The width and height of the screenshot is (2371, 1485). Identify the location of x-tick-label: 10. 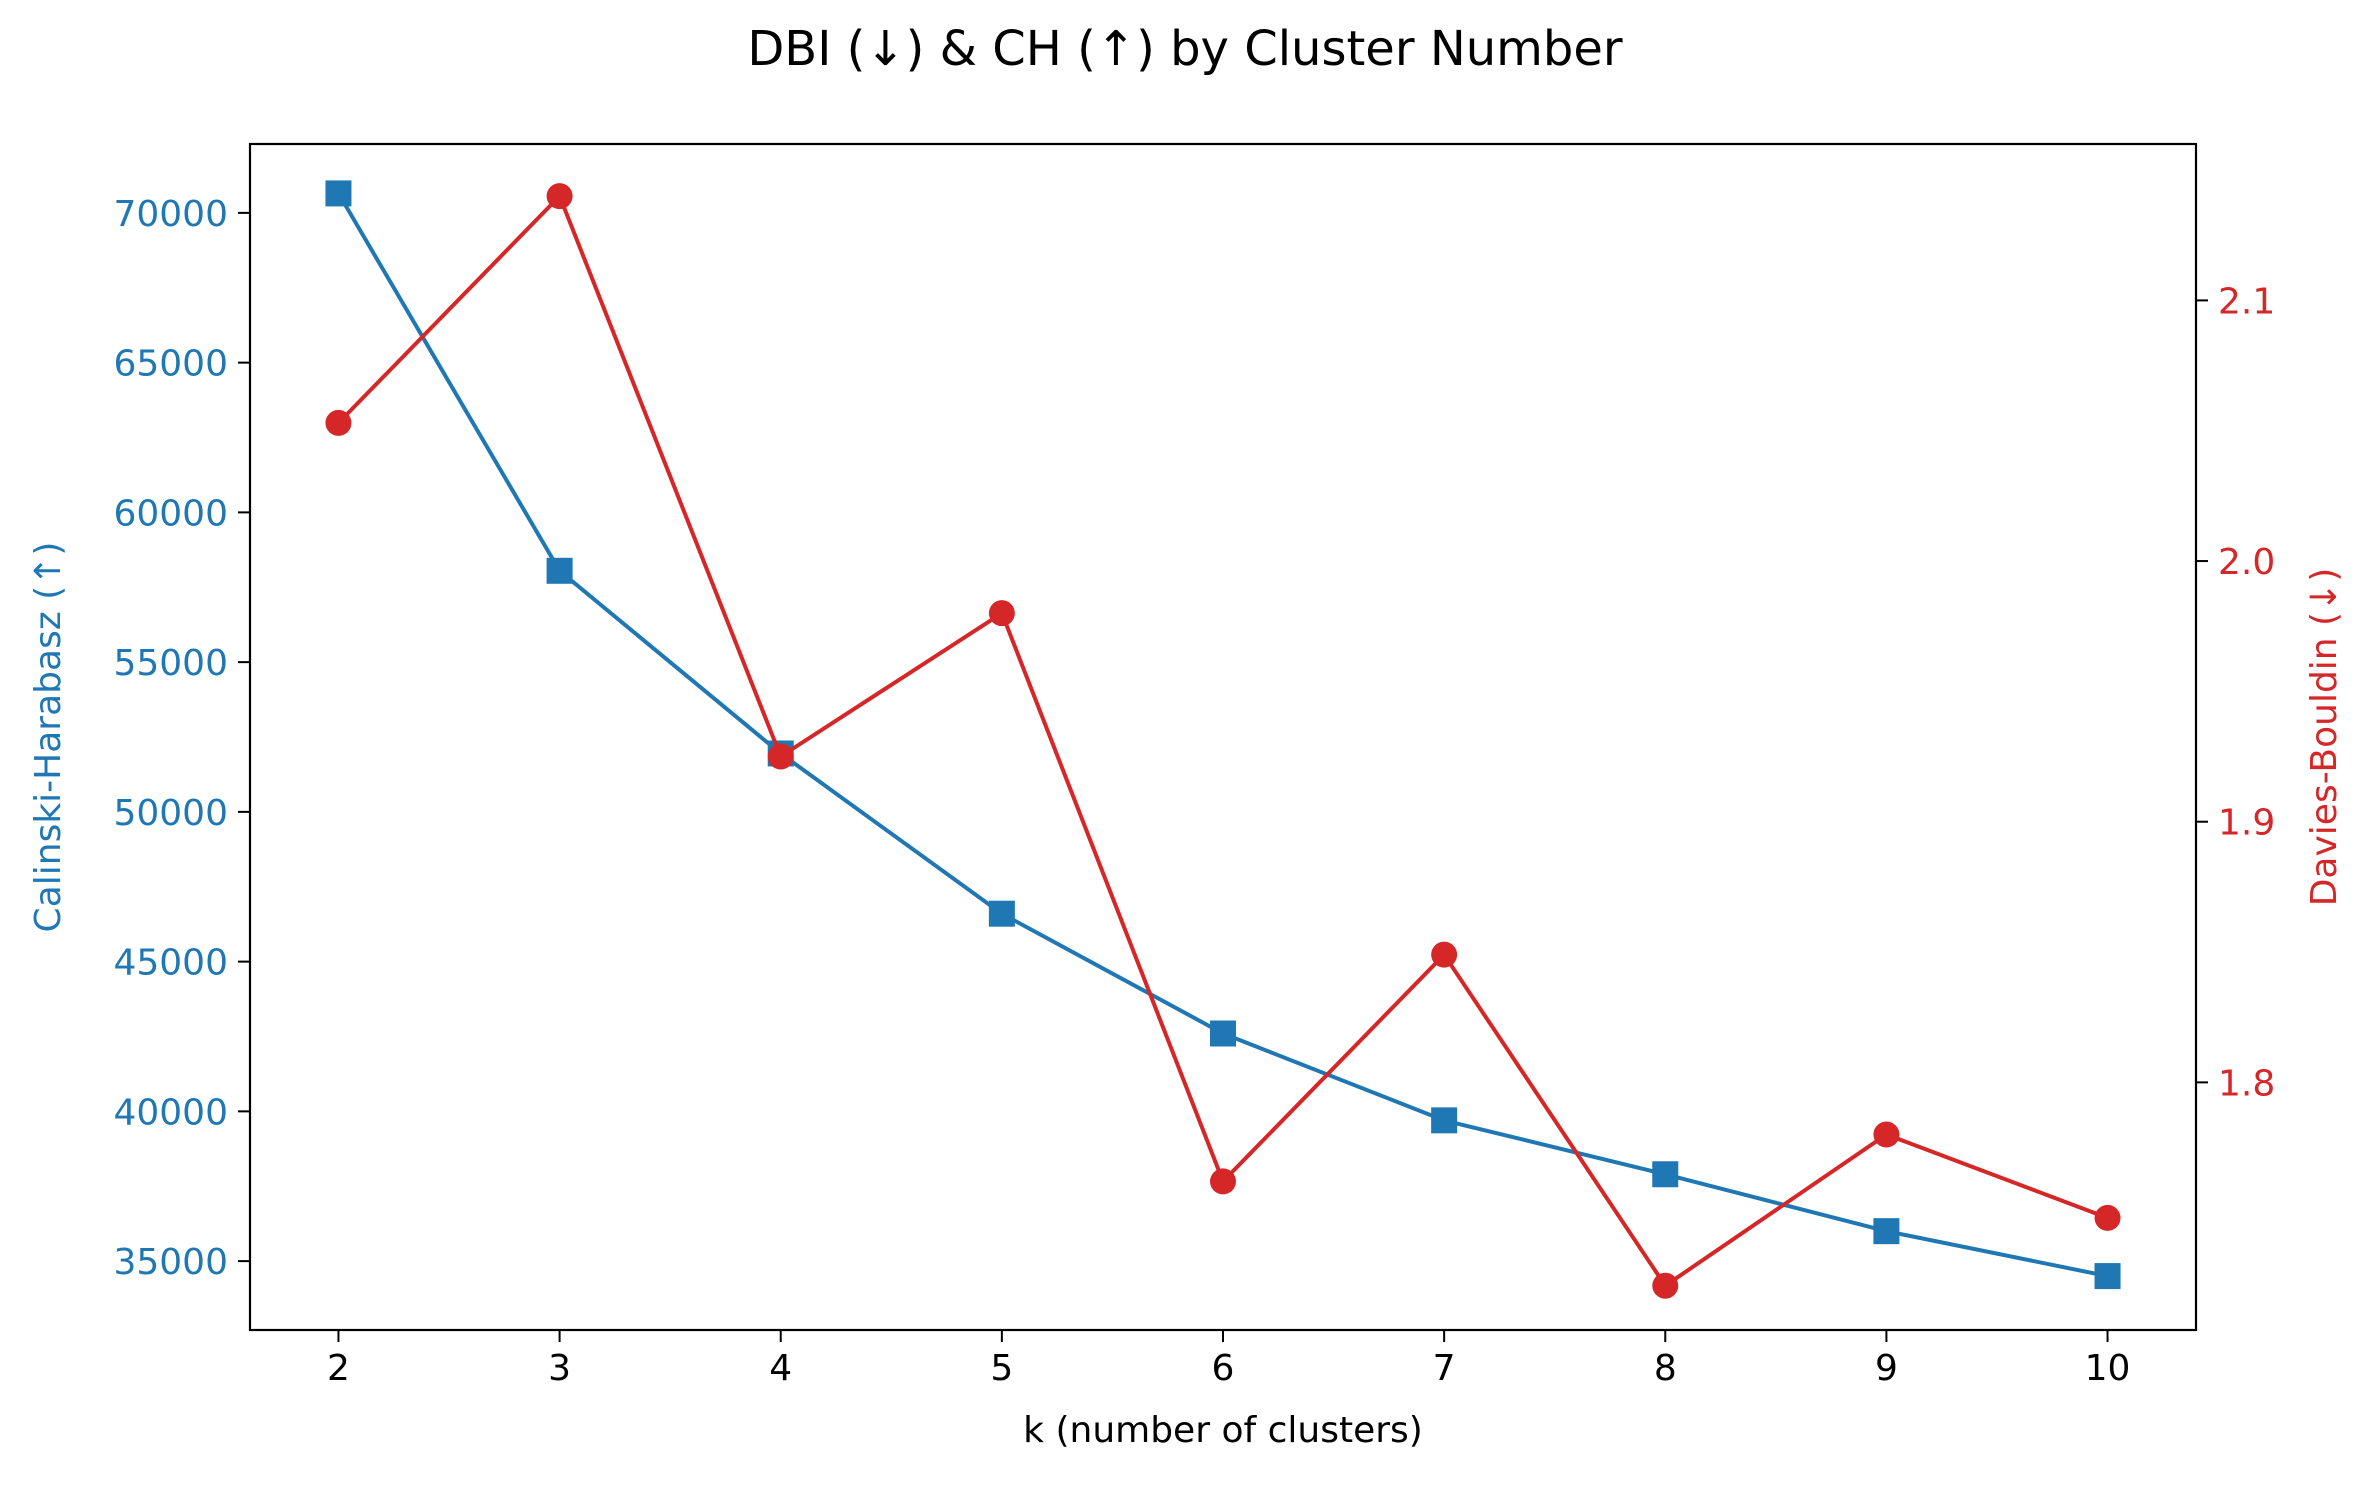
(2108, 1368).